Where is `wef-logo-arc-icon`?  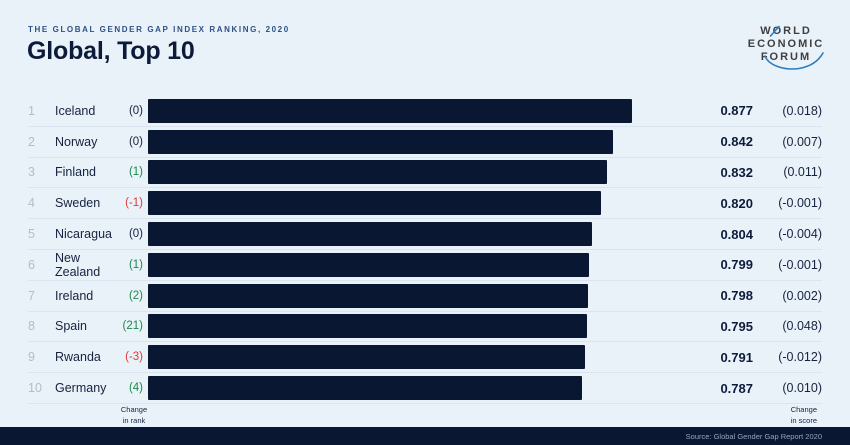 wef-logo-arc-icon is located at coordinates (794, 47).